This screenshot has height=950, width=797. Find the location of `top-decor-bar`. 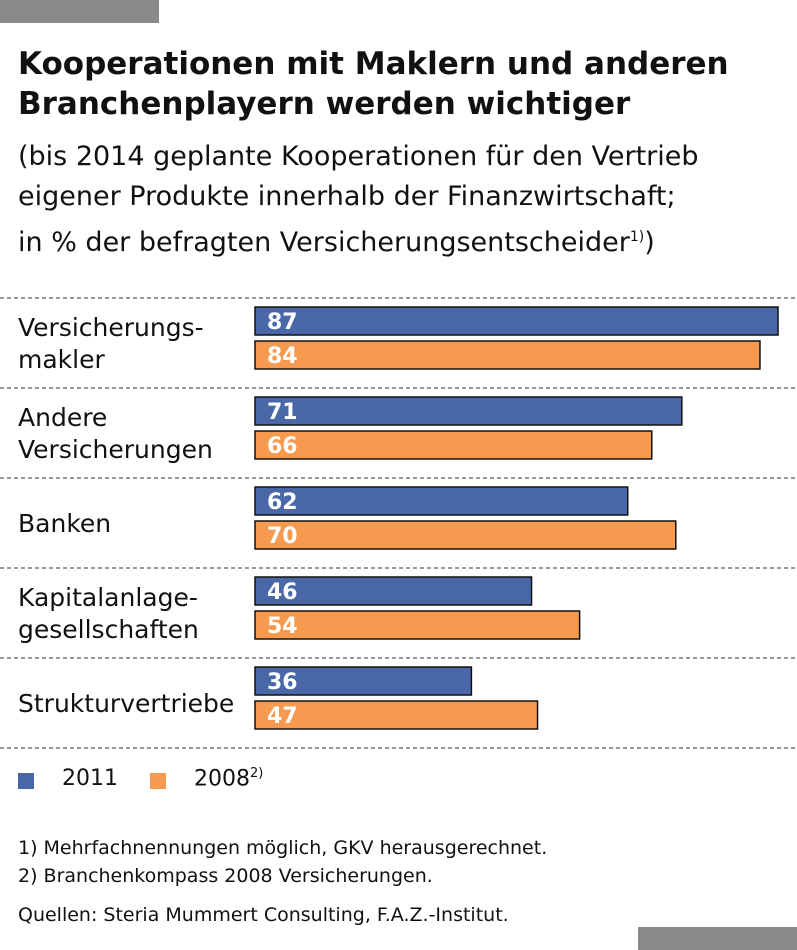

top-decor-bar is located at coordinates (79, 11).